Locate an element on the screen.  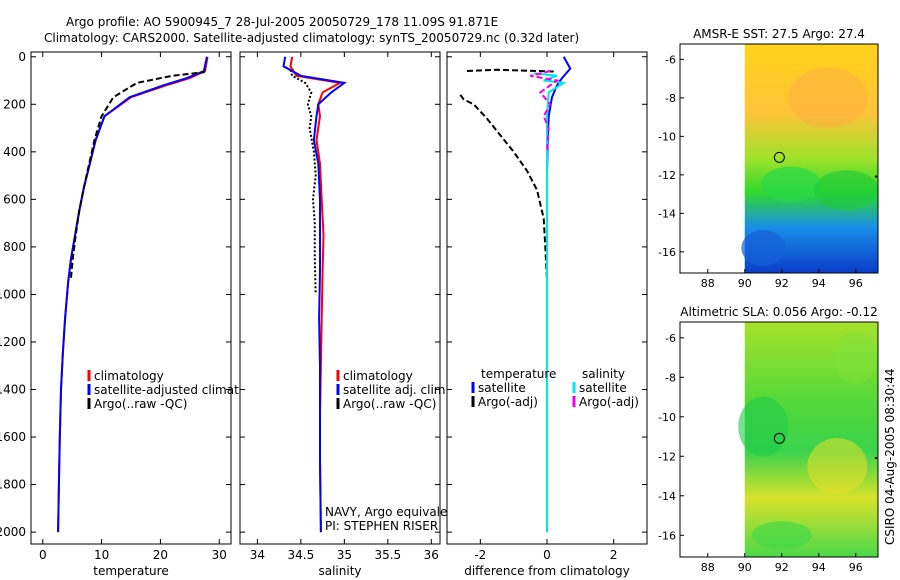
x-axis-label: temperature is located at coordinates (130, 571).